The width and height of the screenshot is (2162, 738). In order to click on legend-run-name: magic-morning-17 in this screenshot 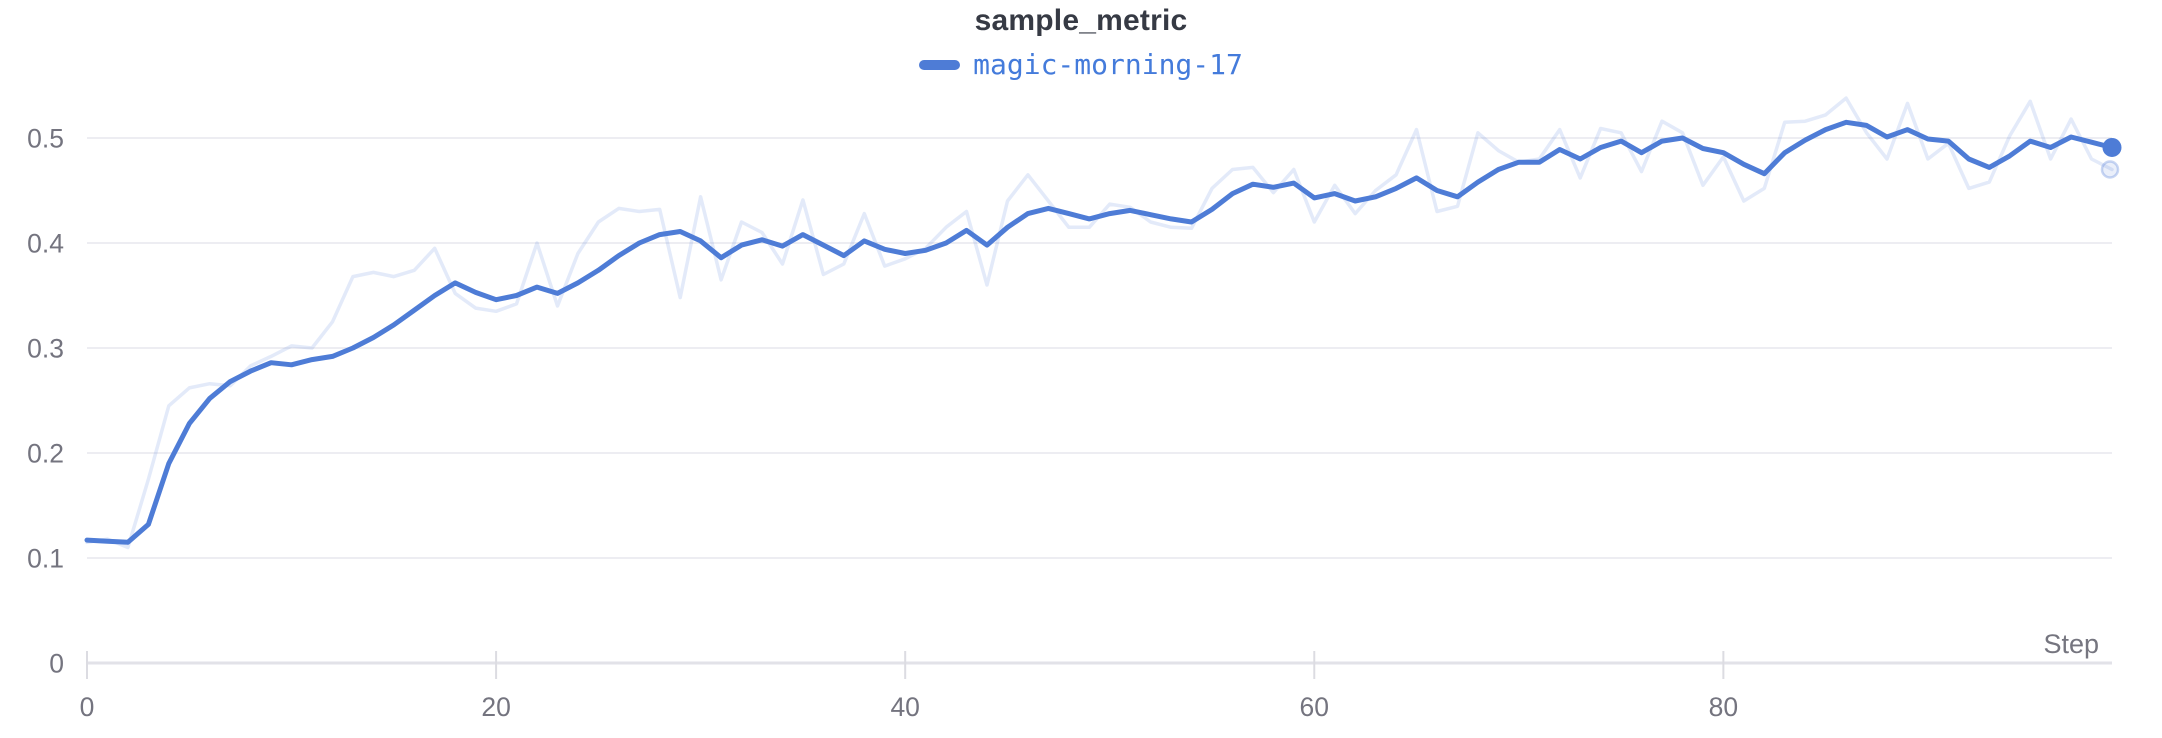, I will do `click(1108, 64)`.